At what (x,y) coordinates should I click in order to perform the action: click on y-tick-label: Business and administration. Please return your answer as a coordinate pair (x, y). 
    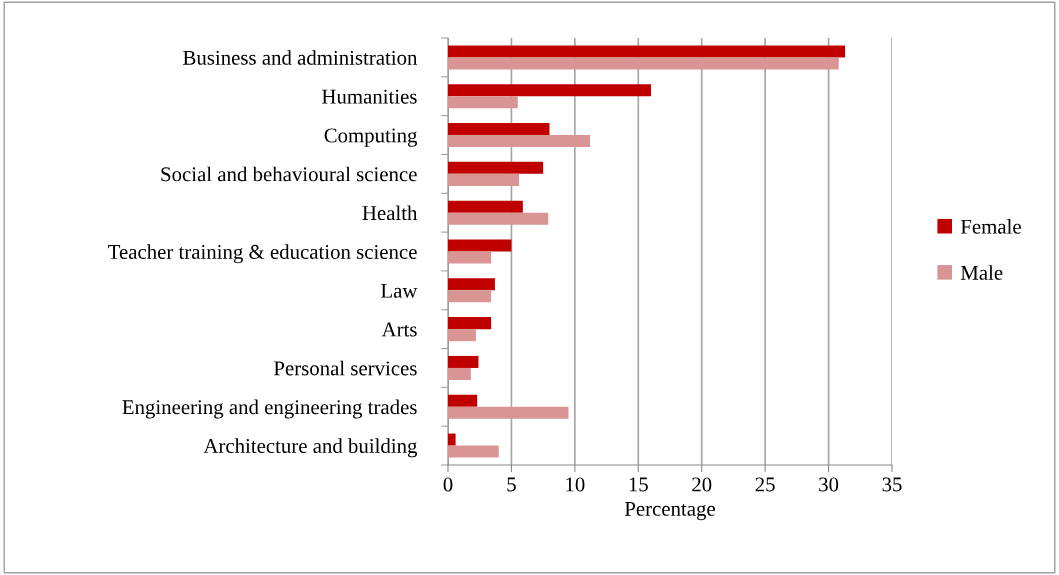
    Looking at the image, I should click on (300, 57).